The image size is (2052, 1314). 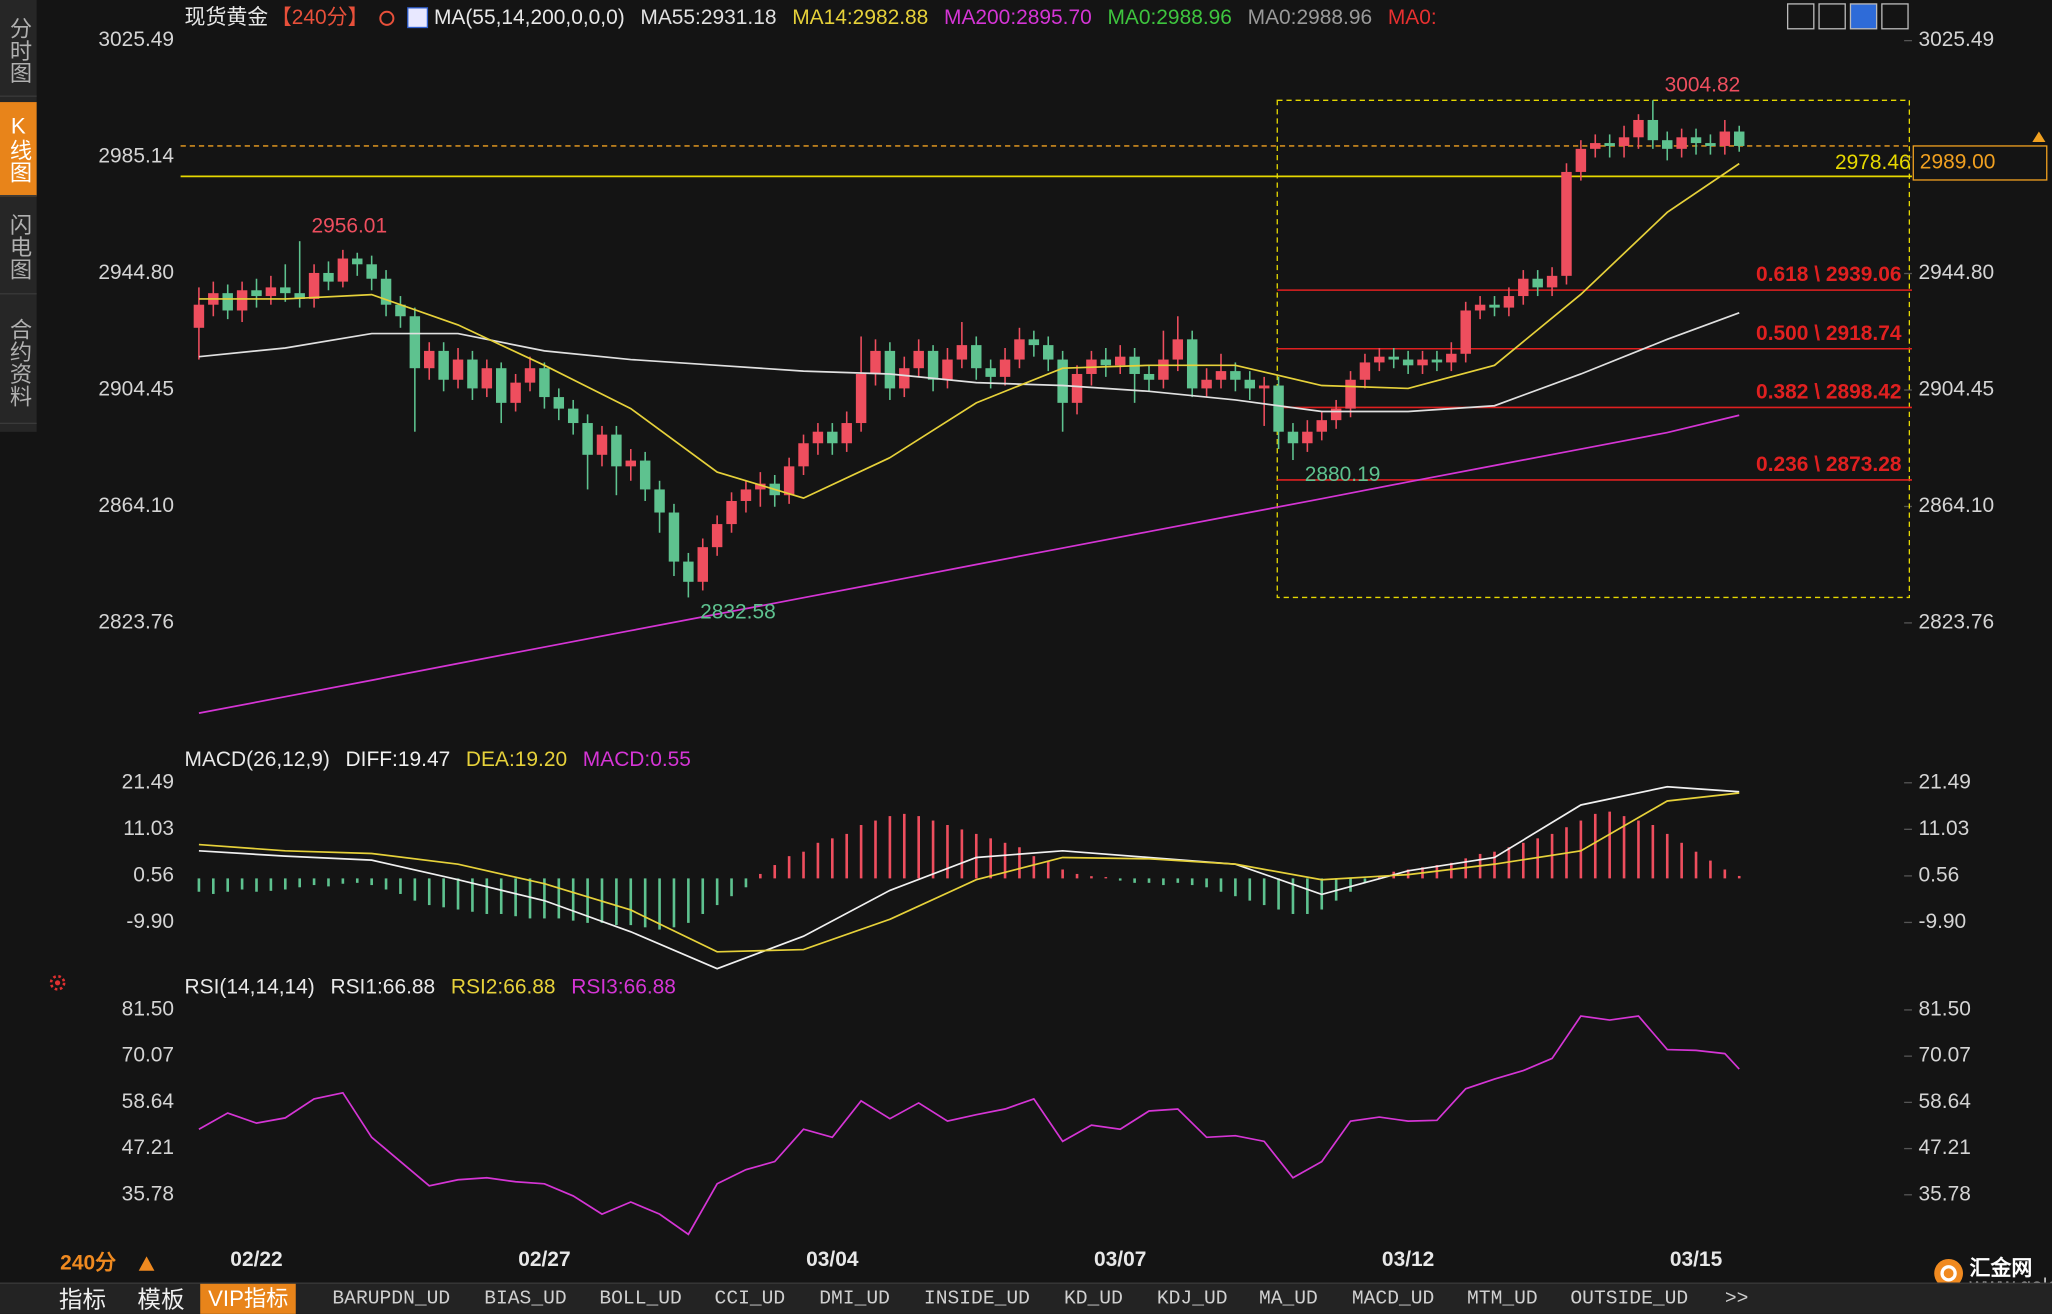 What do you see at coordinates (708, 17) in the screenshot?
I see `legend-entry: MA55:2931.18` at bounding box center [708, 17].